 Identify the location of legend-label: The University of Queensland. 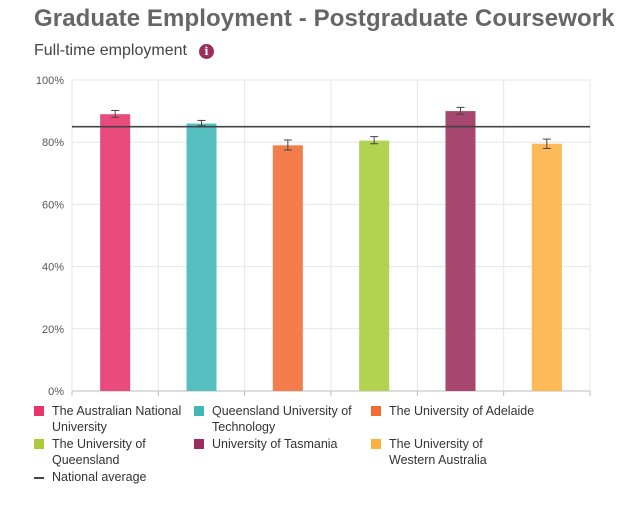
(99, 452).